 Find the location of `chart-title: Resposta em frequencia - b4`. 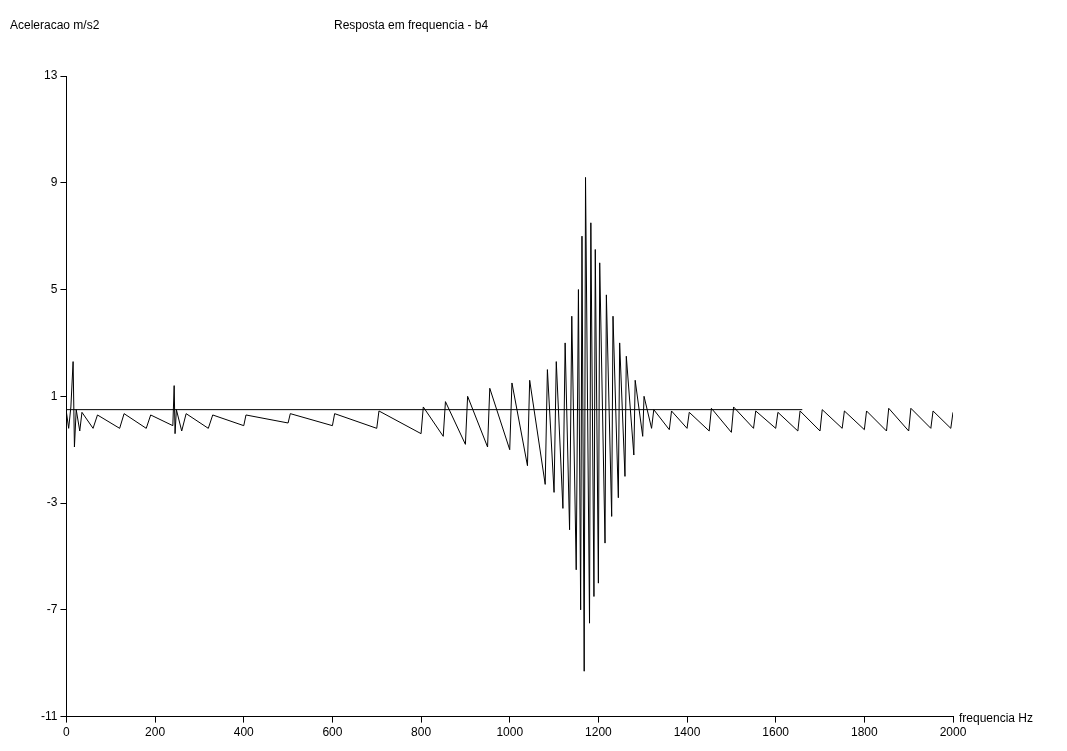

chart-title: Resposta em frequencia - b4 is located at coordinates (411, 25).